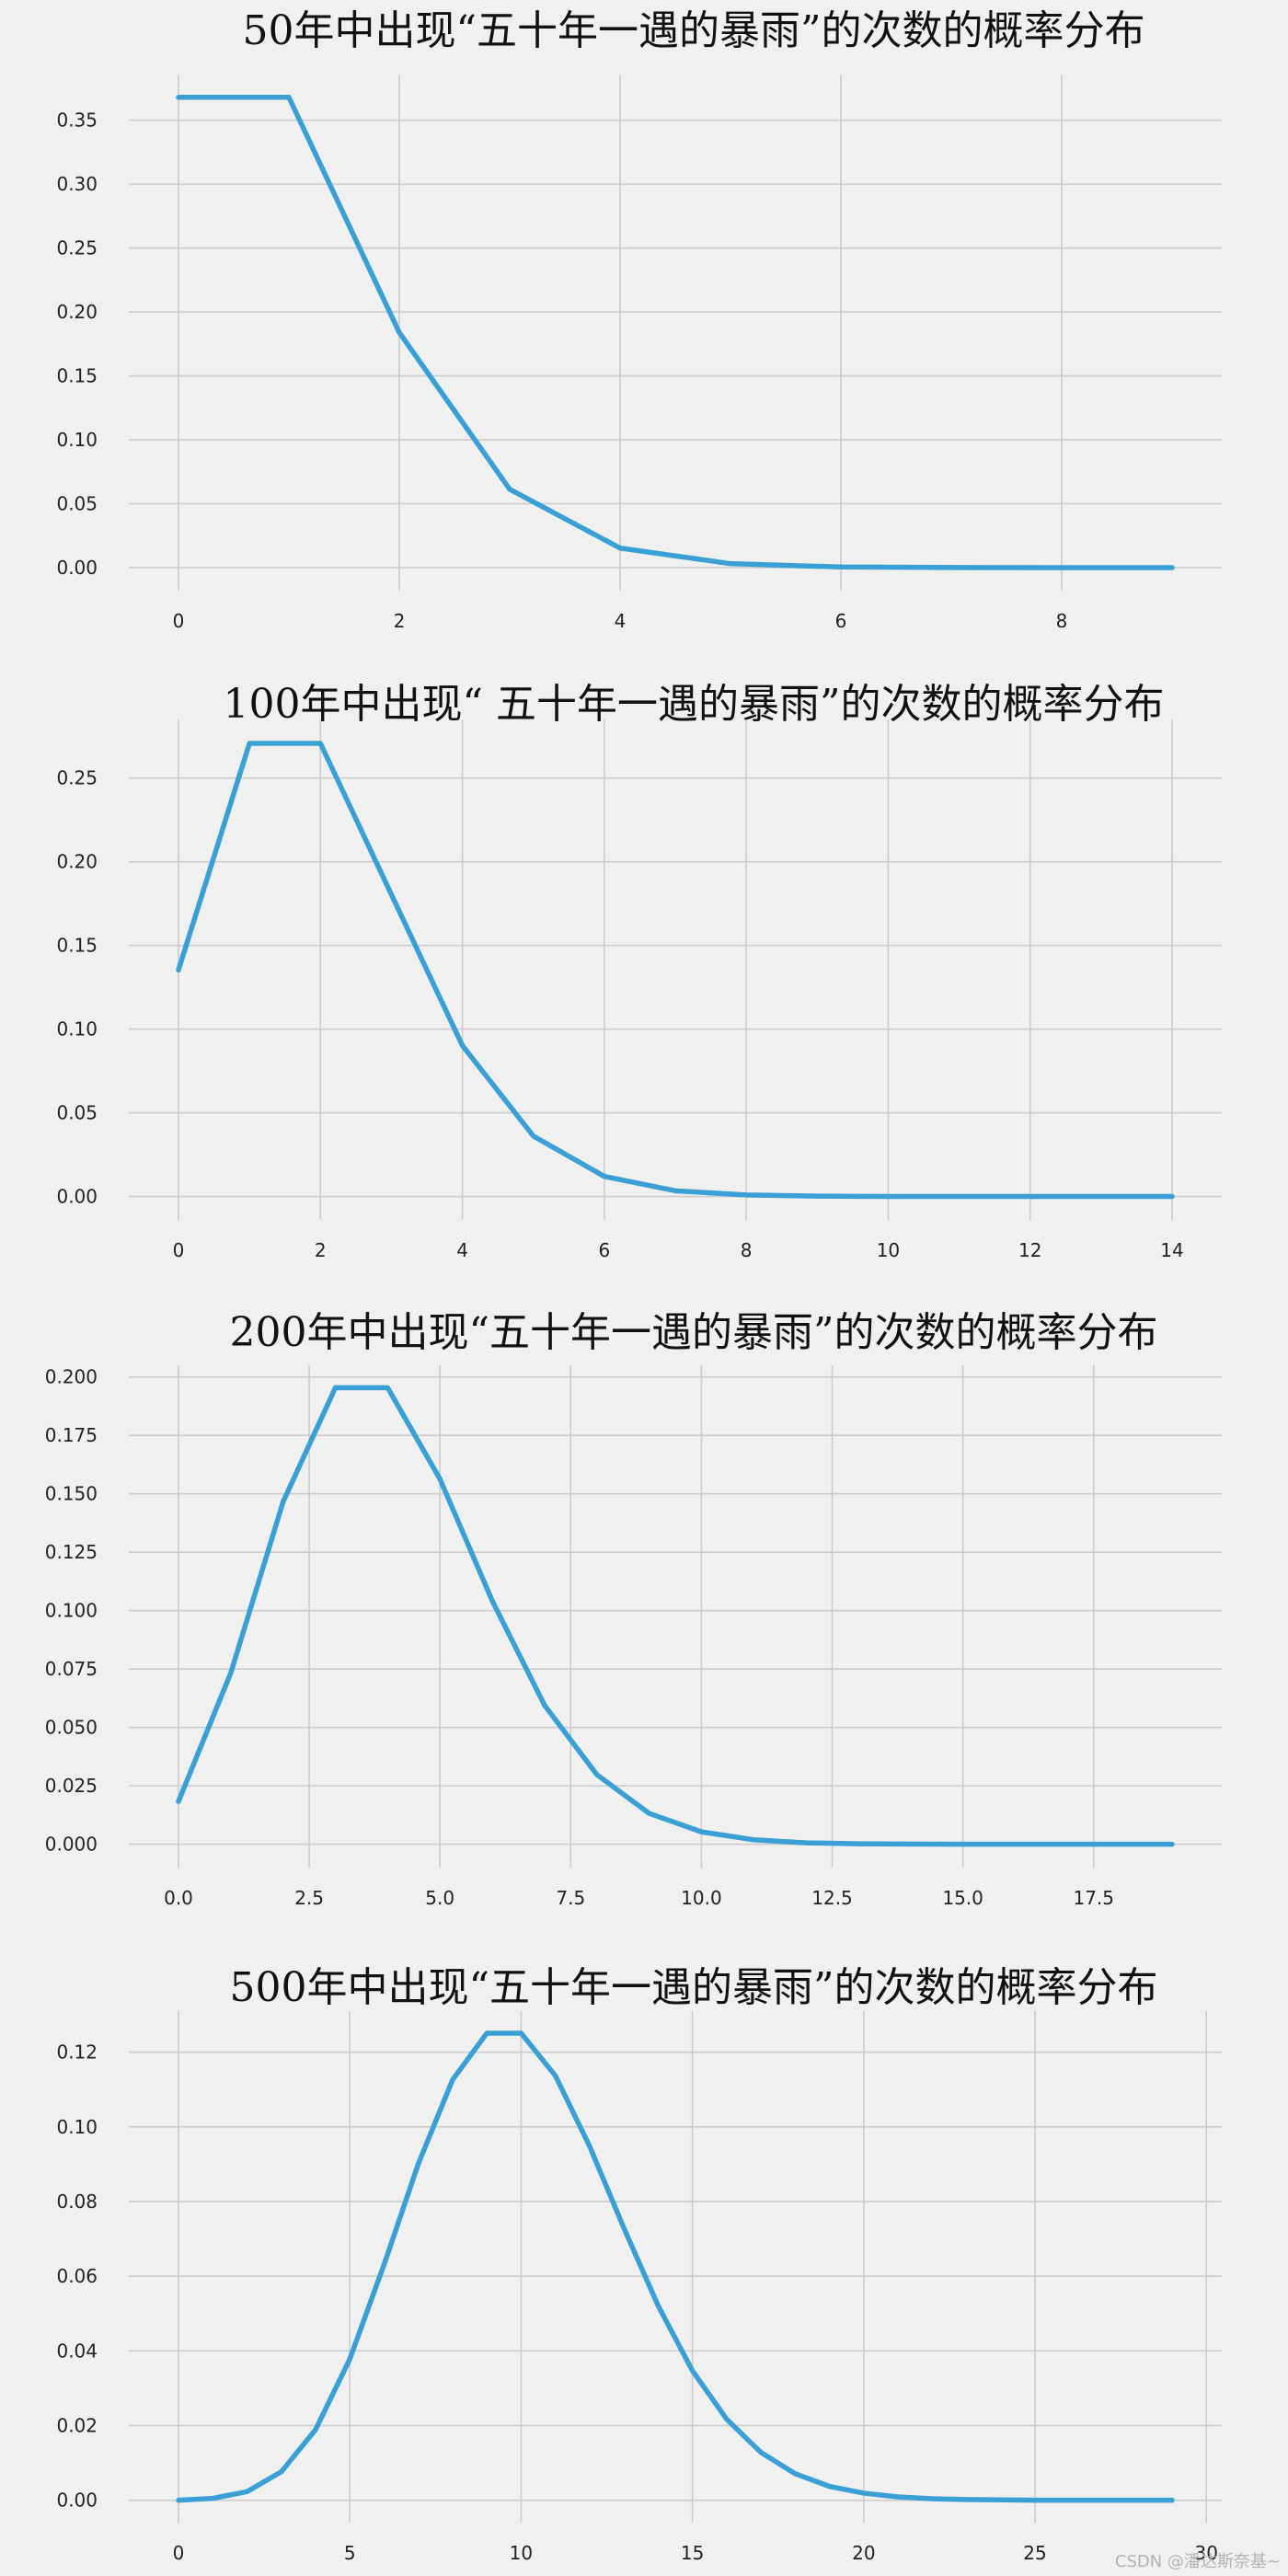 This screenshot has height=2576, width=1288. What do you see at coordinates (1034, 2553) in the screenshot?
I see `x-tick-label: 25` at bounding box center [1034, 2553].